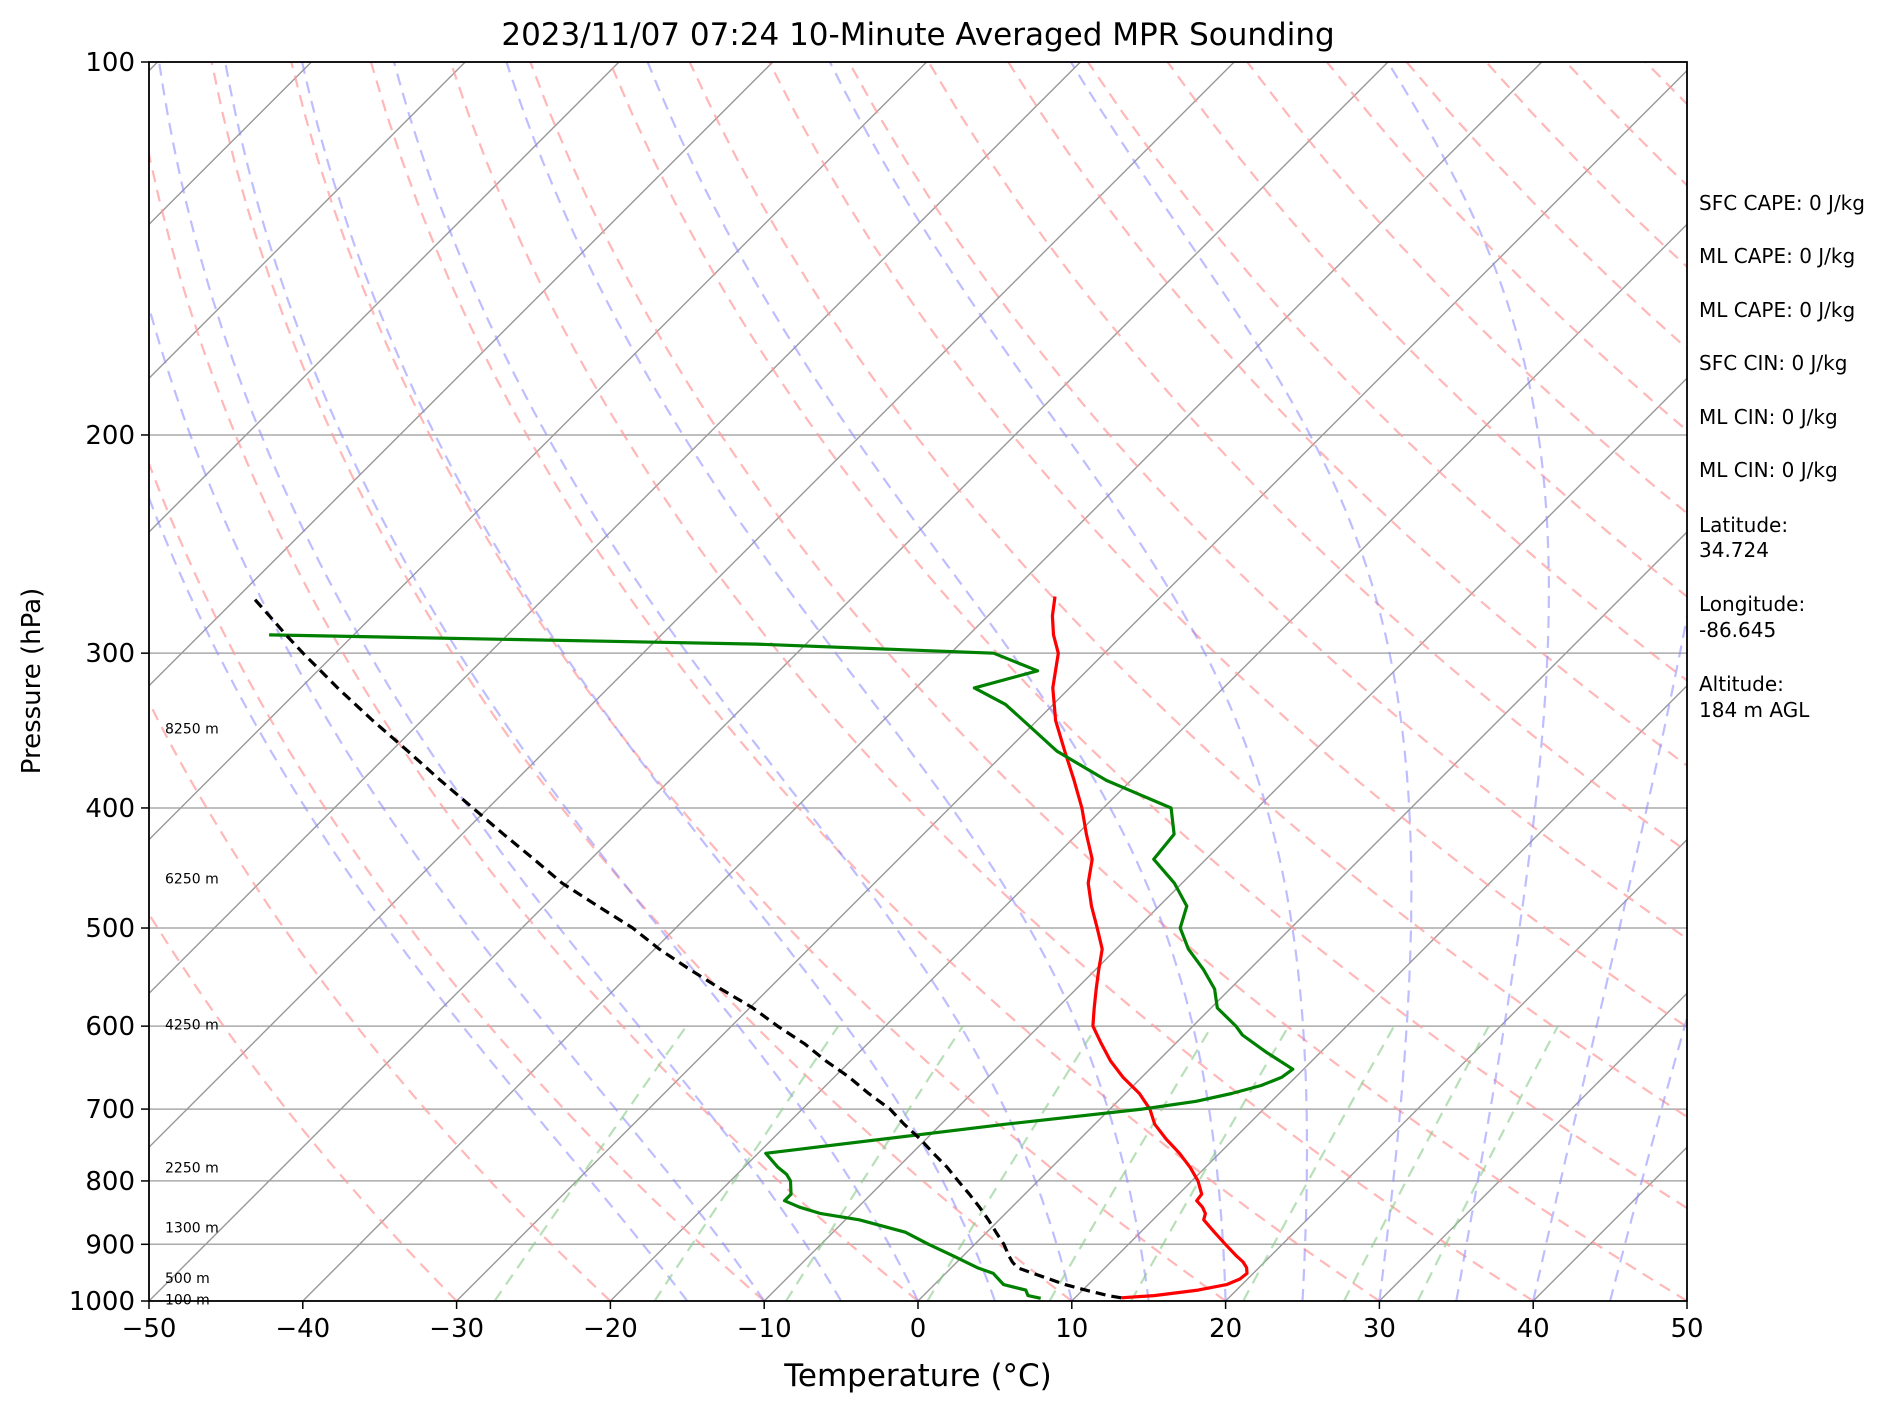  What do you see at coordinates (110, 929) in the screenshot?
I see `y-tick-label: 500` at bounding box center [110, 929].